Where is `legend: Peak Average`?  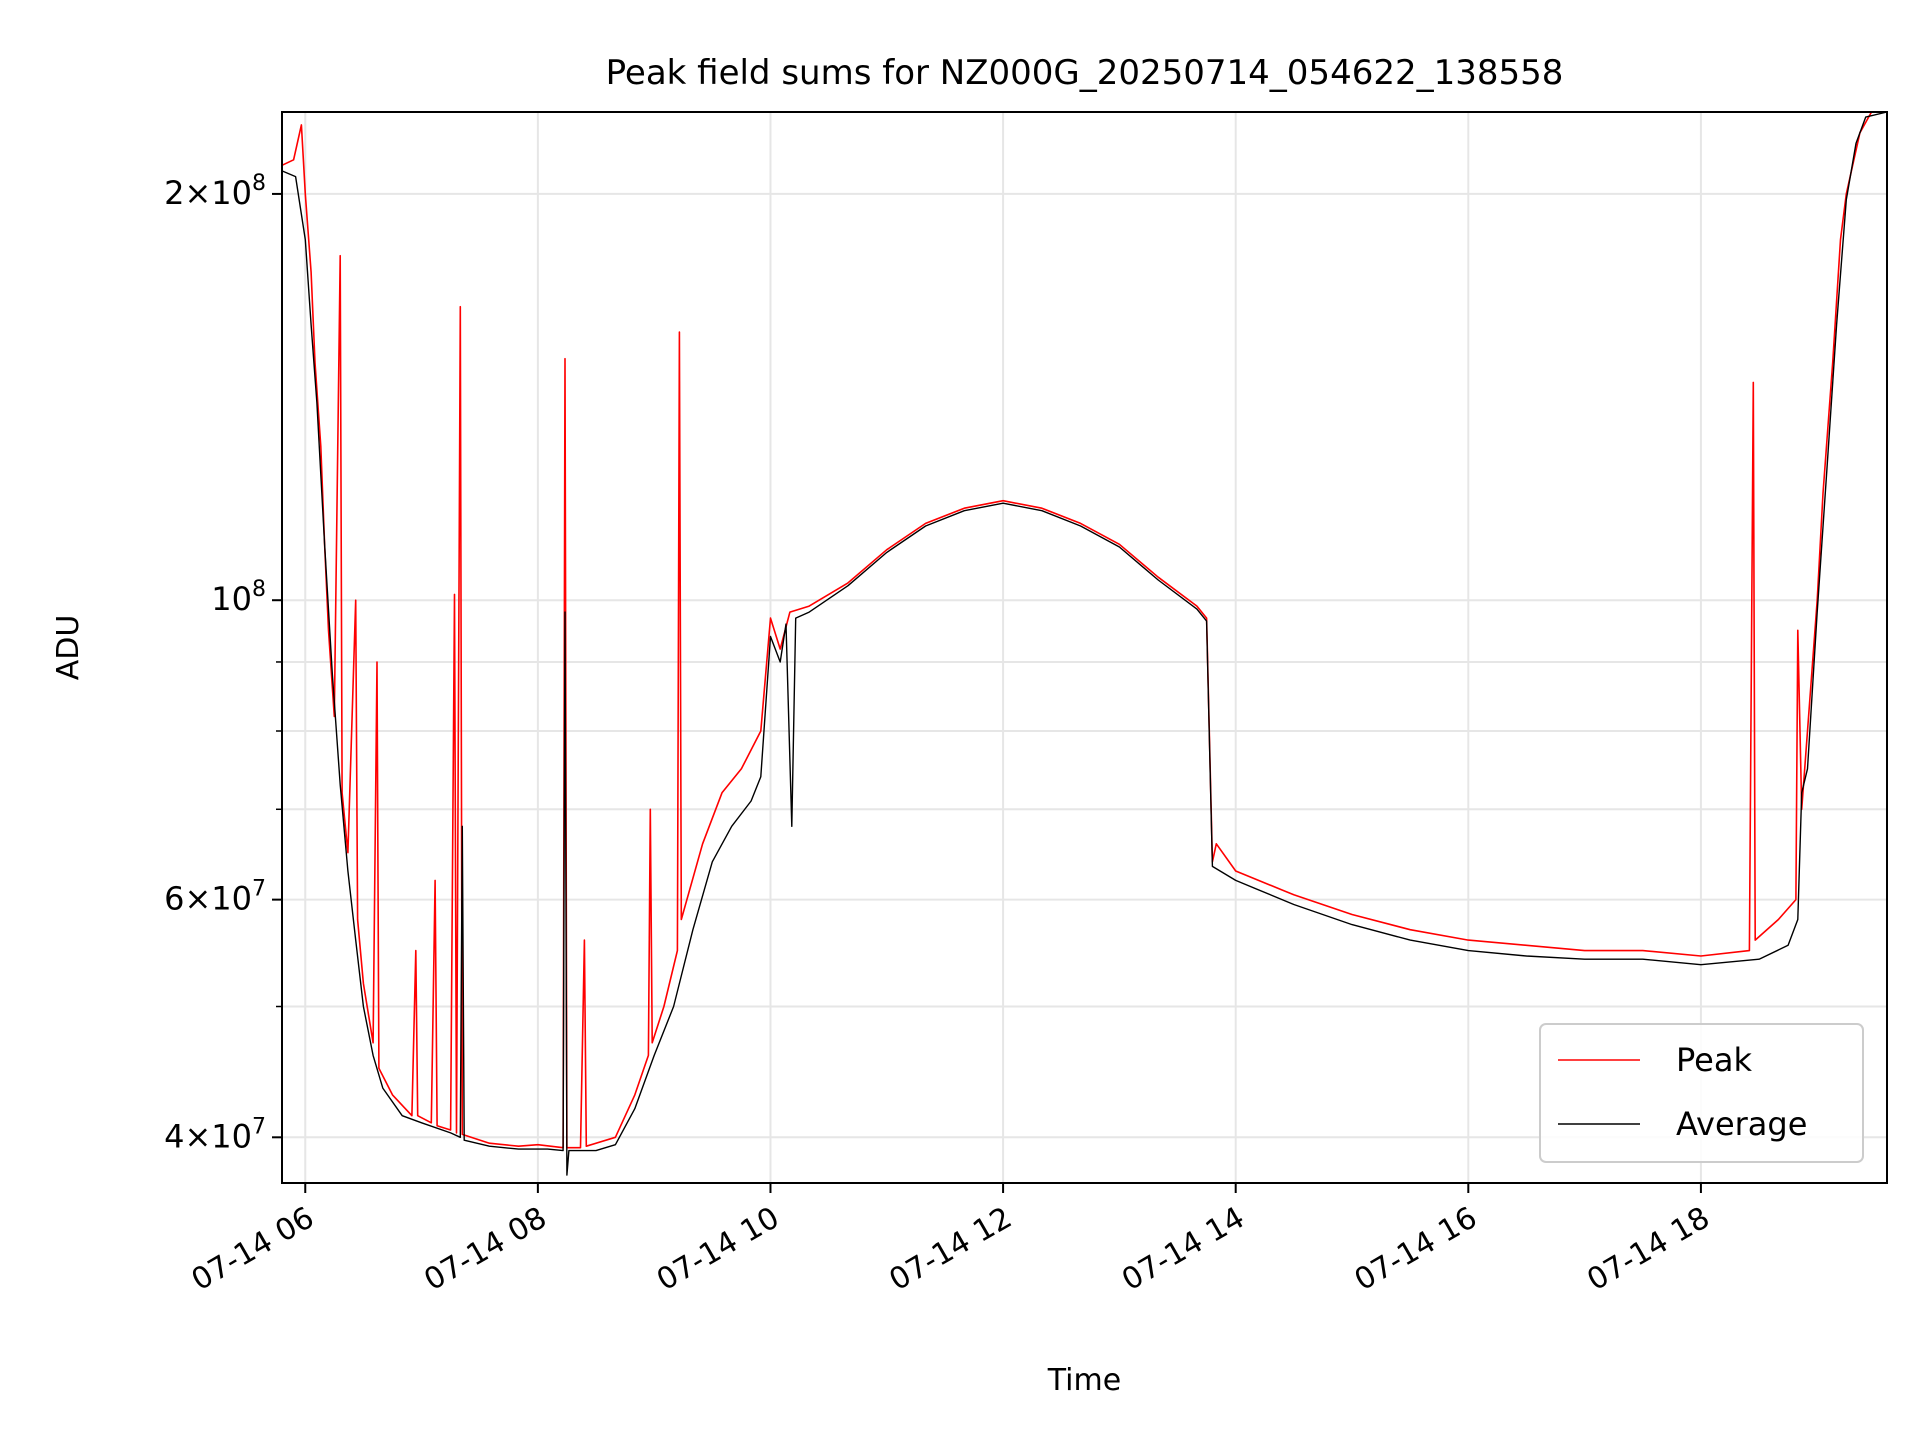 legend: Peak Average is located at coordinates (1701, 1093).